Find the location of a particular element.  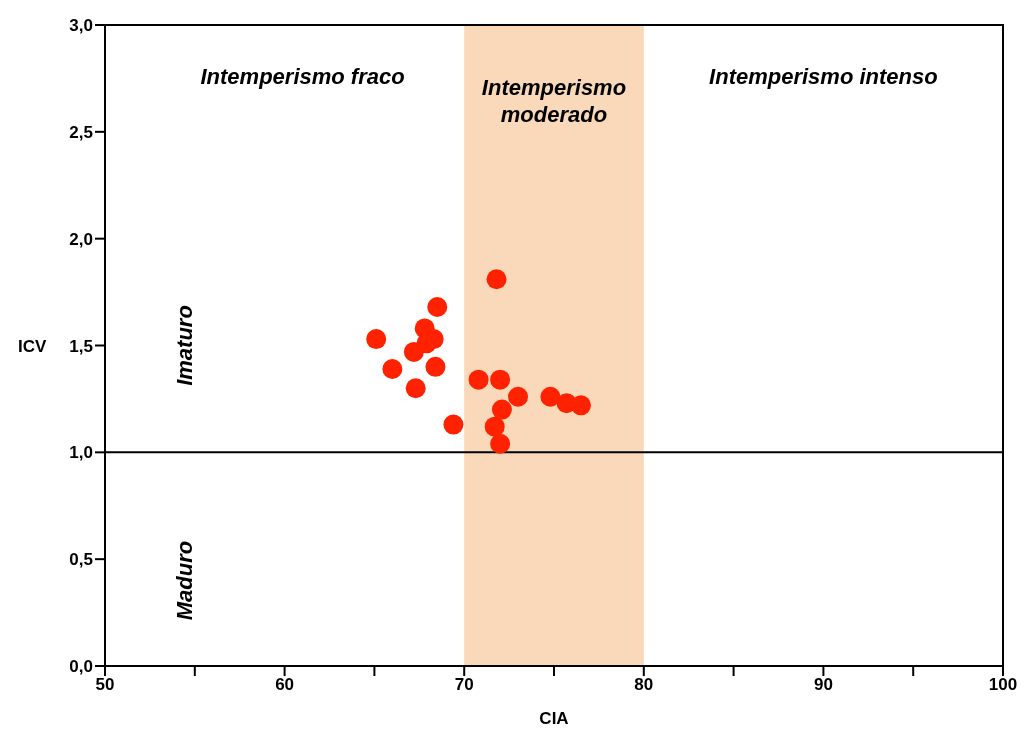

x-tick-label: 90 is located at coordinates (823, 685).